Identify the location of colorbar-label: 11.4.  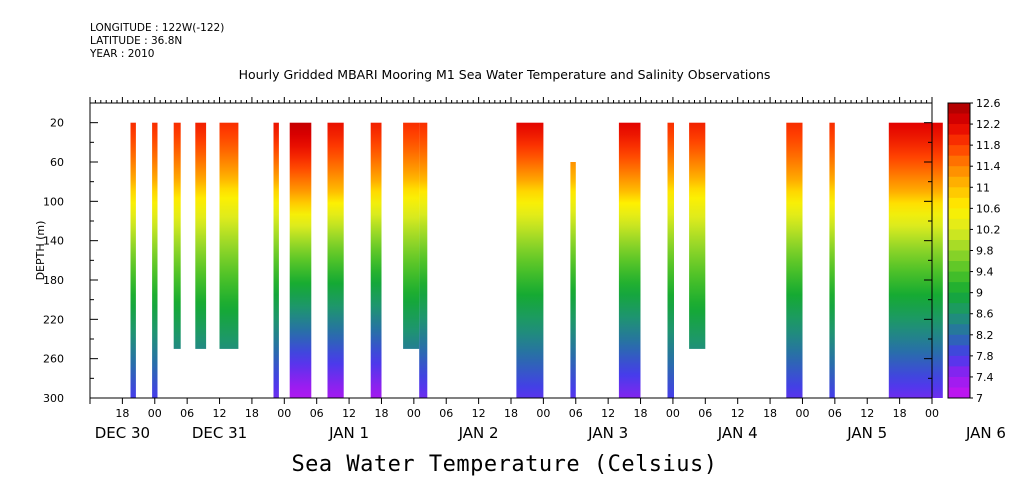
(988, 166).